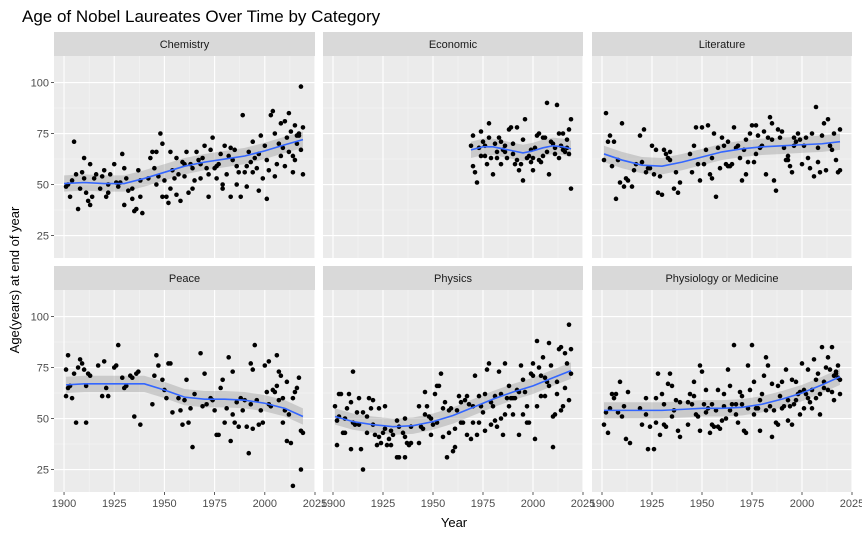  What do you see at coordinates (43, 420) in the screenshot?
I see `y-tick-label: 50` at bounding box center [43, 420].